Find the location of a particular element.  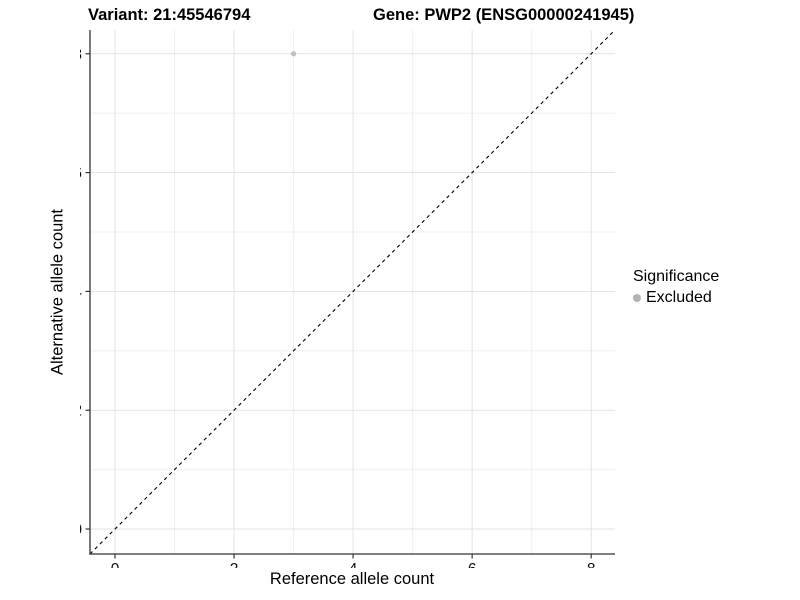

legend-dot-icon is located at coordinates (637, 298).